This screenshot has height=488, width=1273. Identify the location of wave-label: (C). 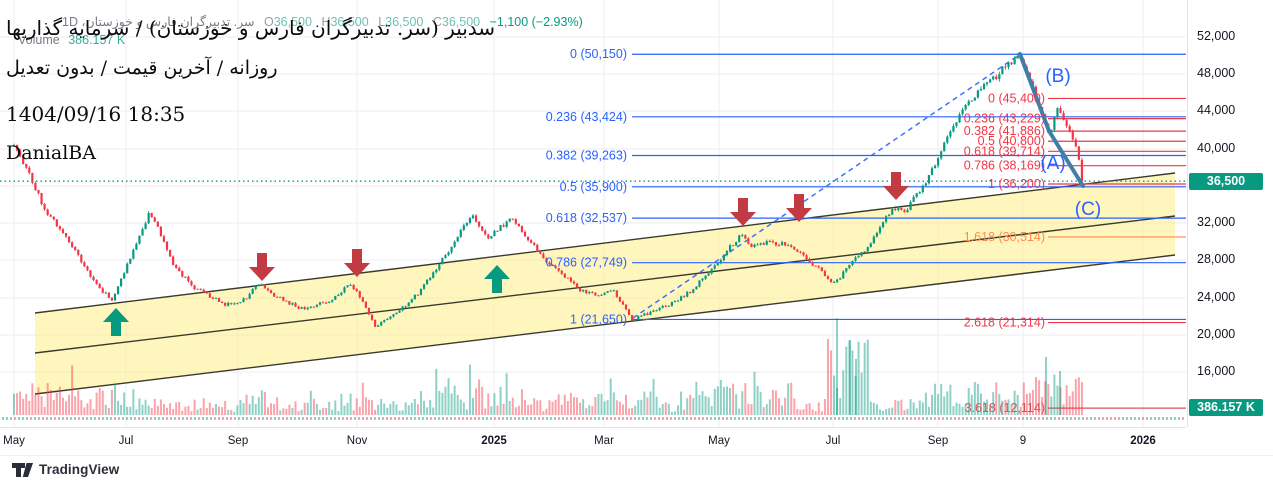
(1088, 209).